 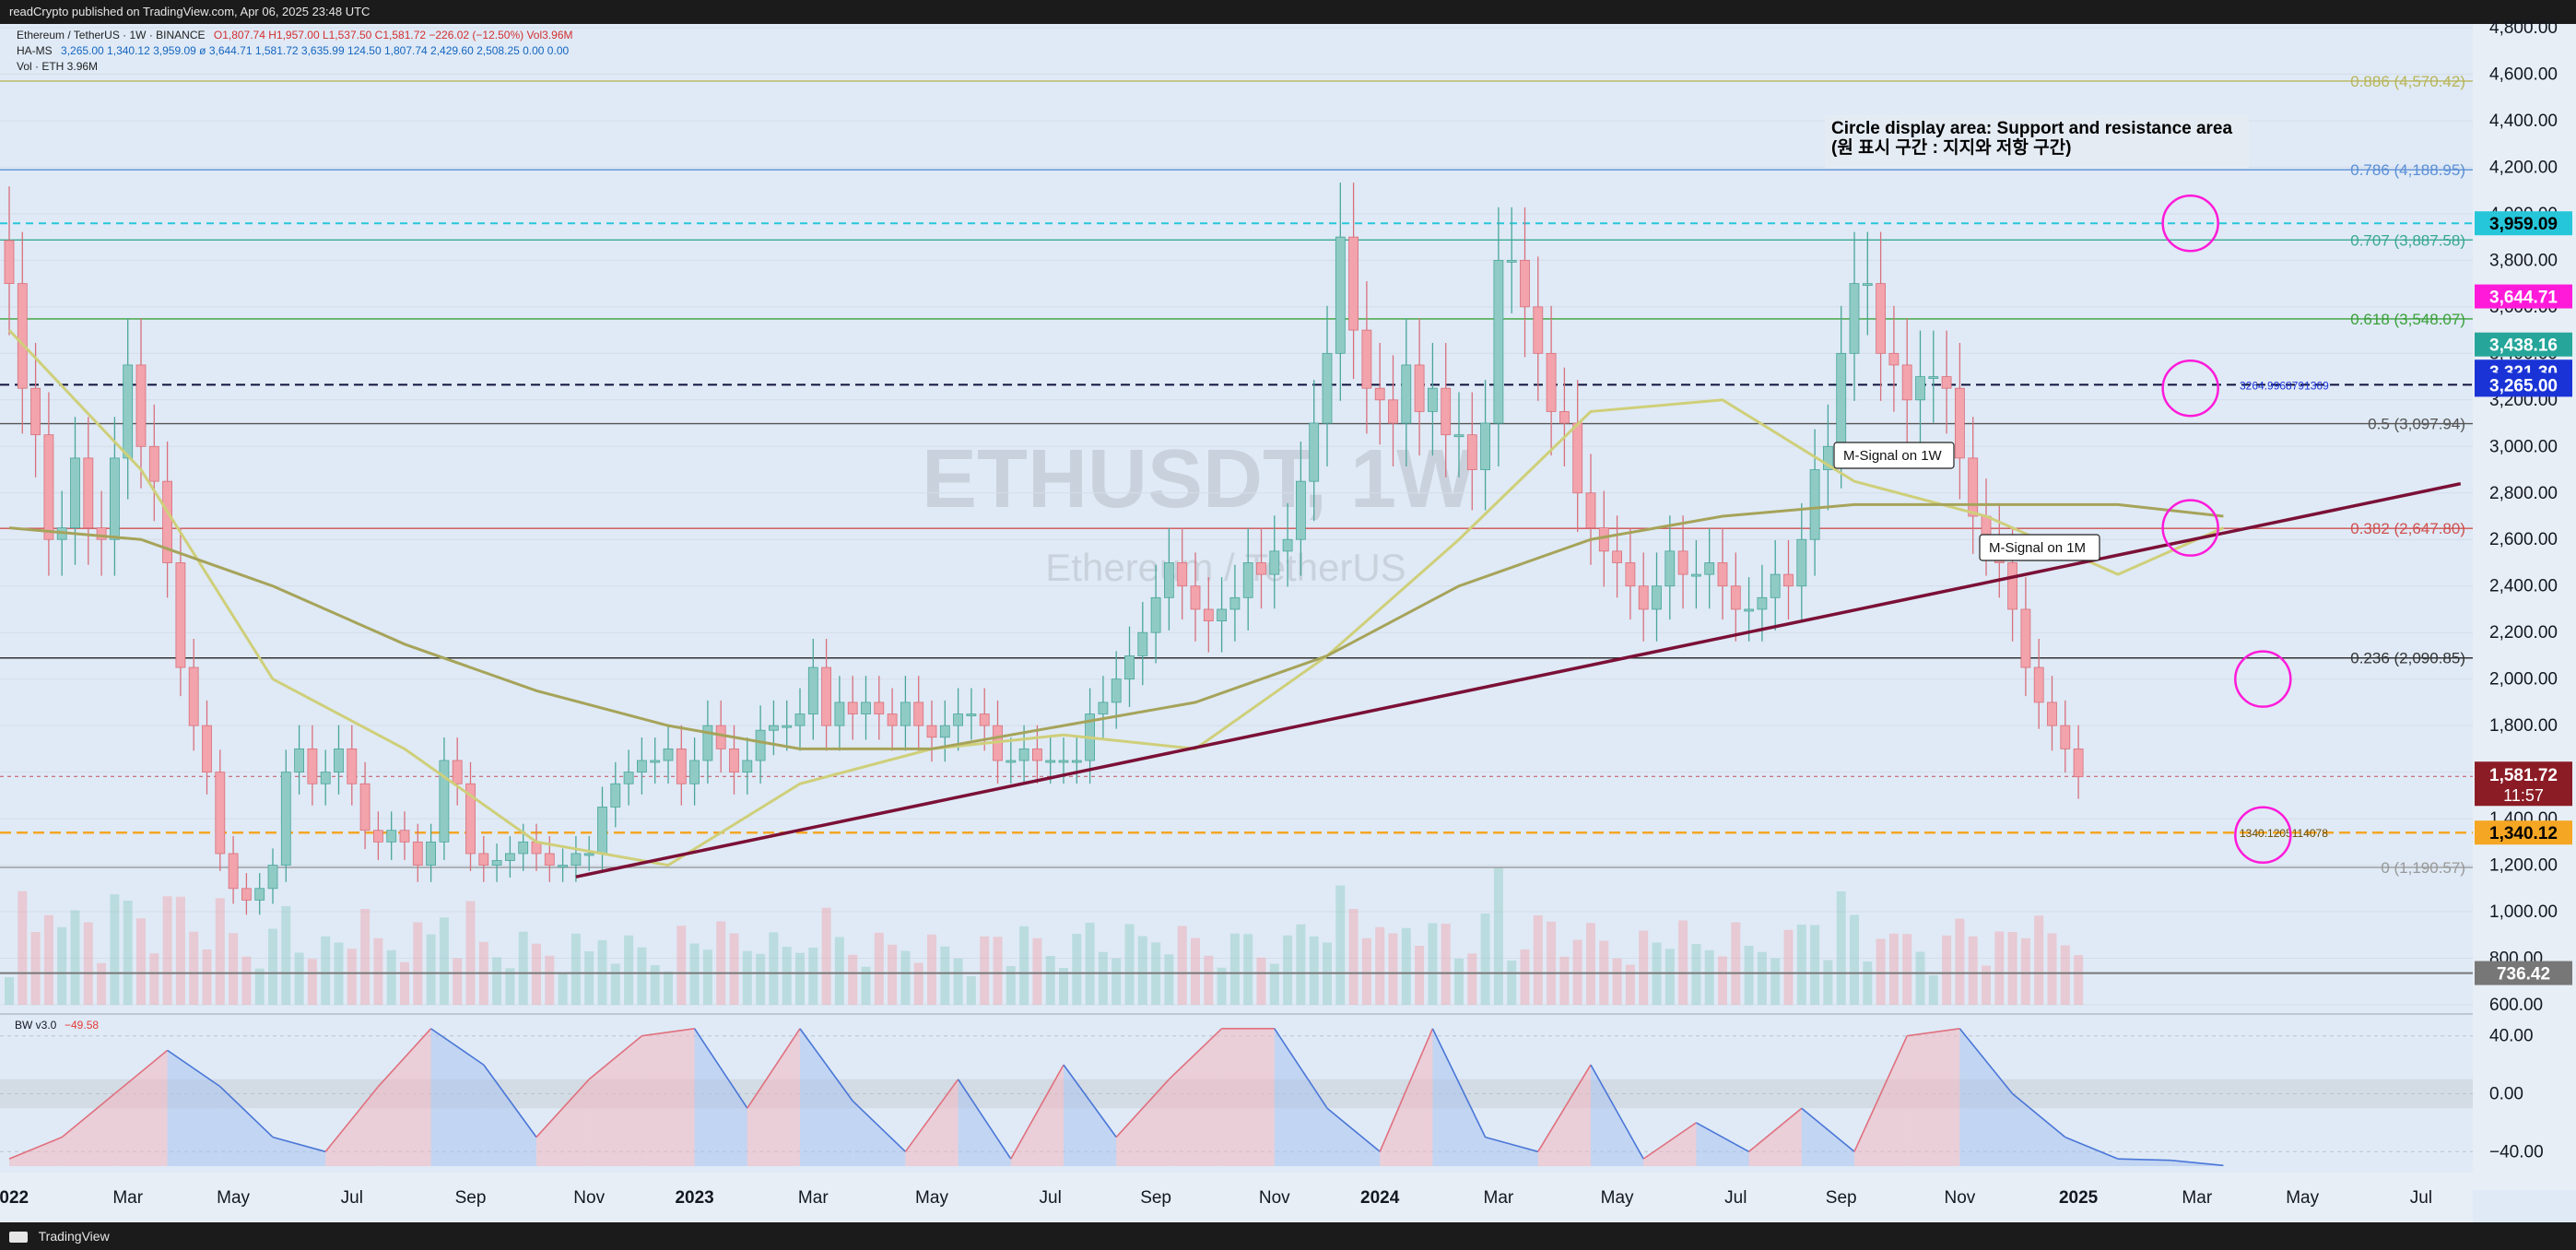 What do you see at coordinates (2524, 607) in the screenshot?
I see `price-axis` at bounding box center [2524, 607].